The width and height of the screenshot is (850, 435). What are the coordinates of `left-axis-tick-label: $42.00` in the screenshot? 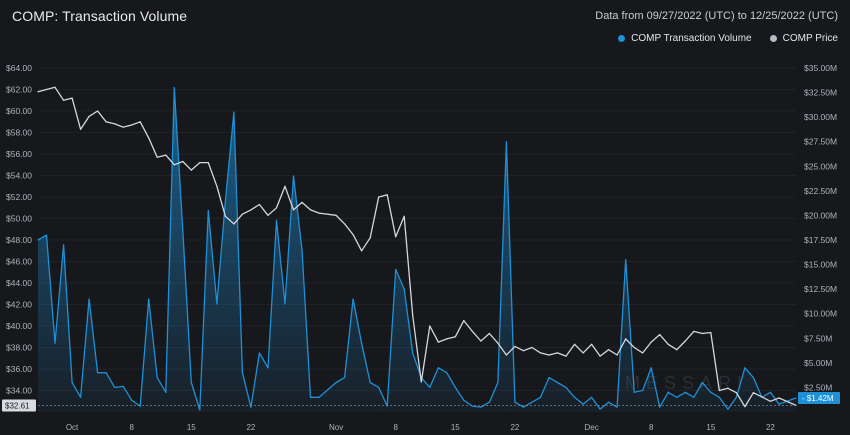 It's located at (19, 305).